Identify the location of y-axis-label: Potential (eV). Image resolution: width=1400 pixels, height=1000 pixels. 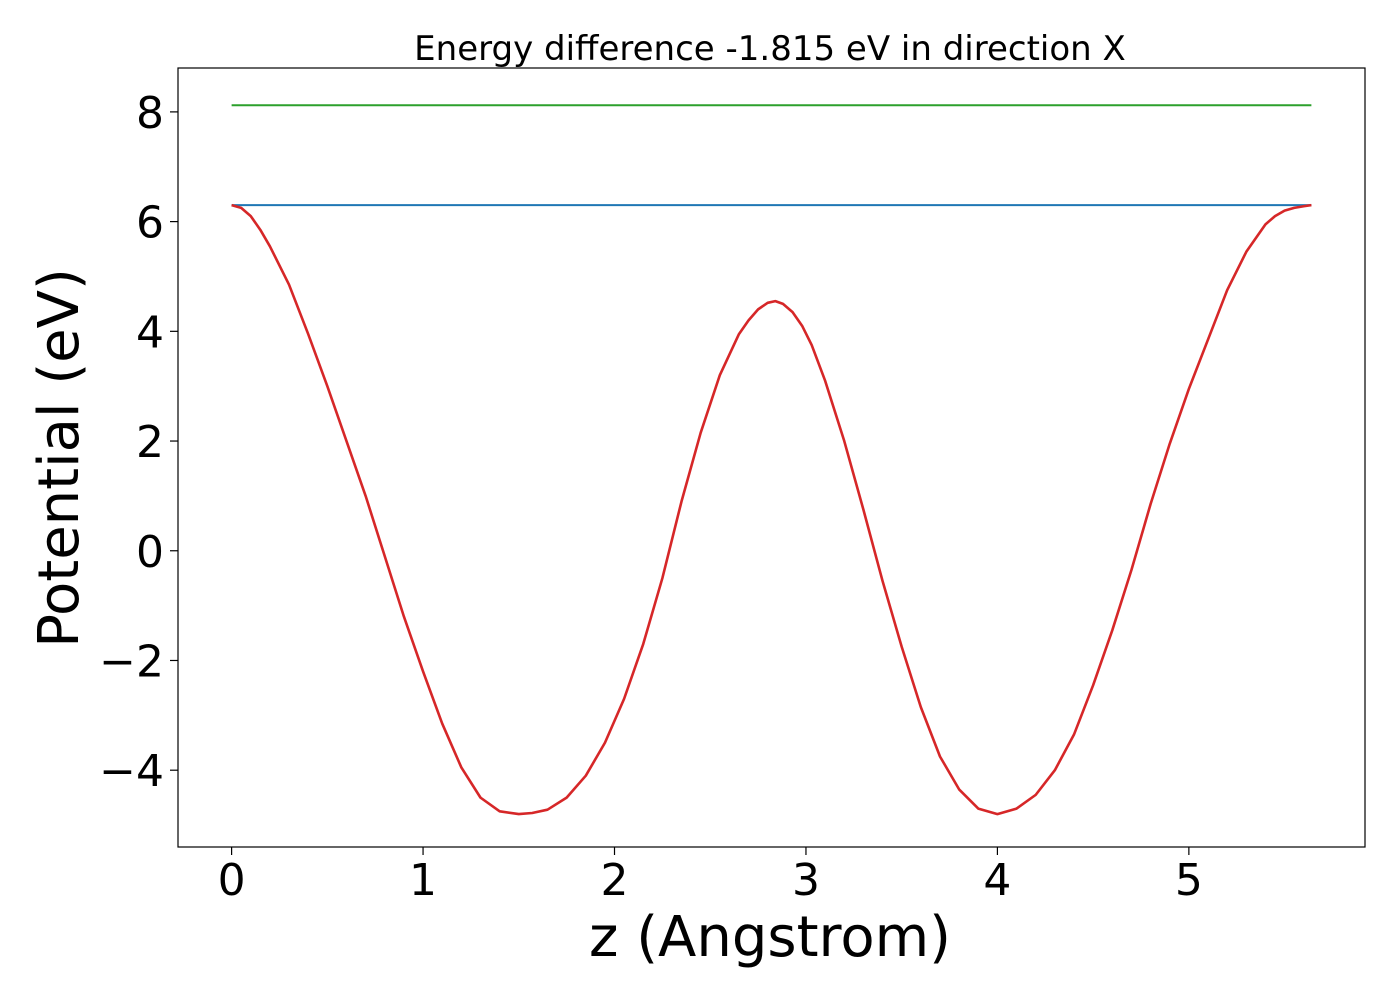
(59, 458).